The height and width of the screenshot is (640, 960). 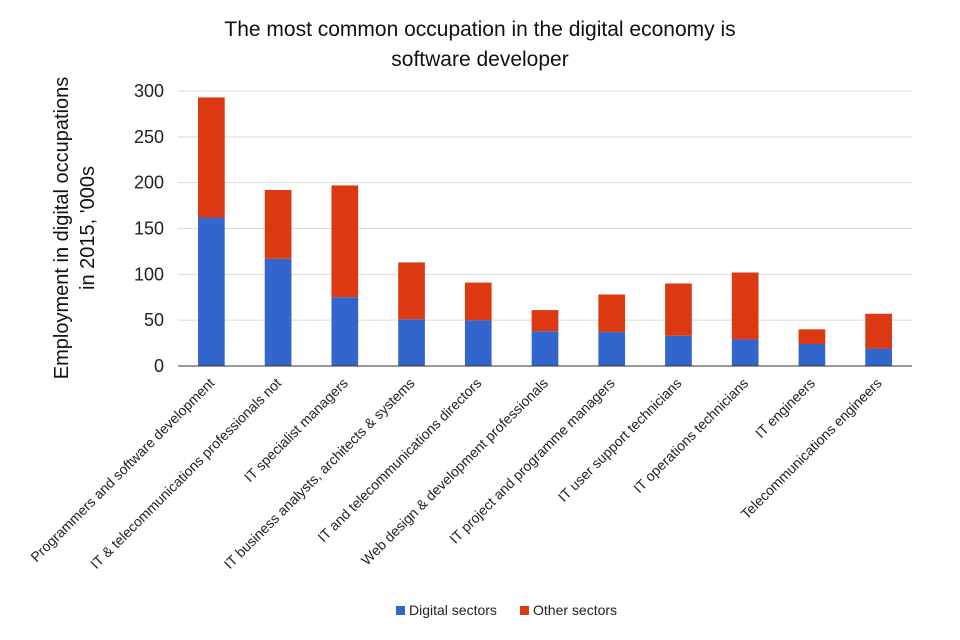 What do you see at coordinates (620, 440) in the screenshot?
I see `x-tick-label: IT user support technicians` at bounding box center [620, 440].